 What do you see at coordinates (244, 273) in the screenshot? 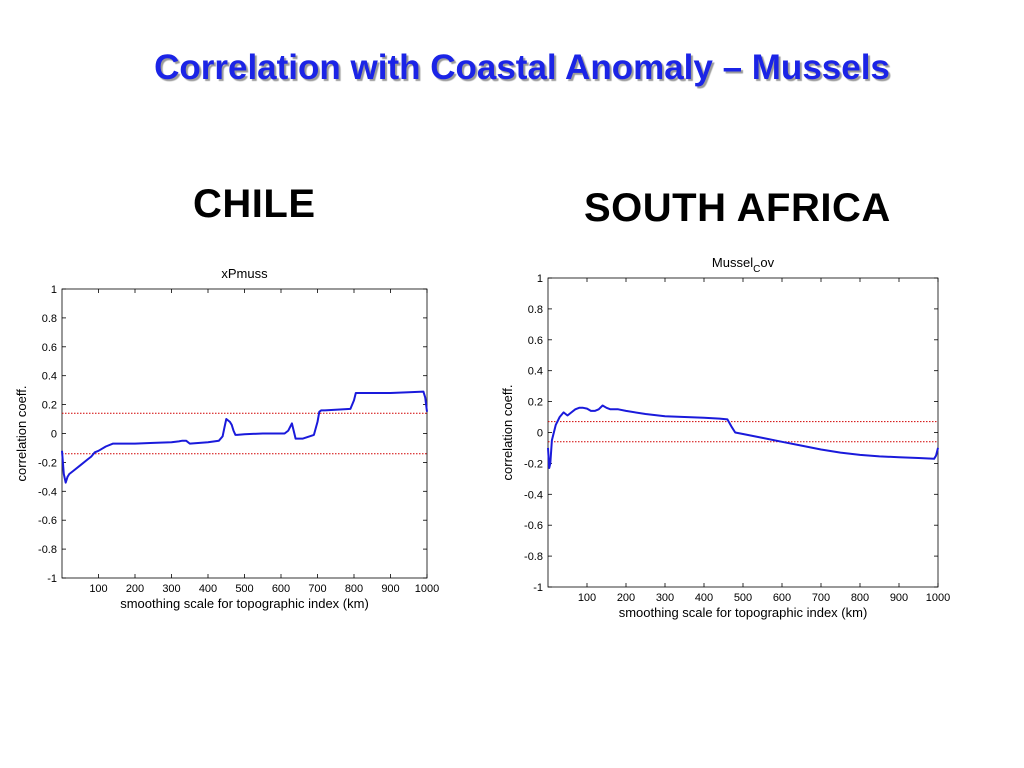
I see `chart-title: xPmuss` at bounding box center [244, 273].